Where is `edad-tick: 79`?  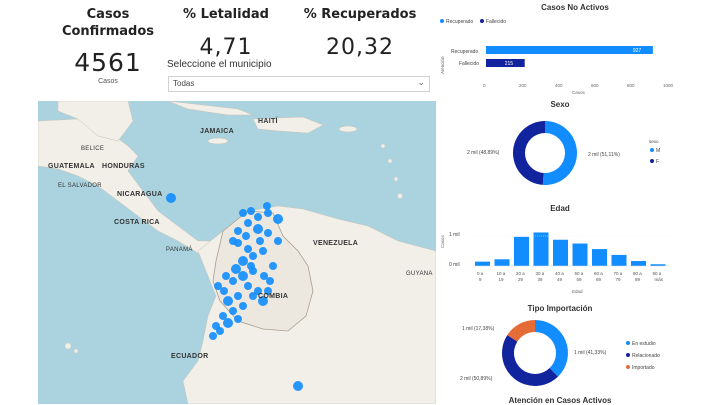 edad-tick: 79 is located at coordinates (619, 279).